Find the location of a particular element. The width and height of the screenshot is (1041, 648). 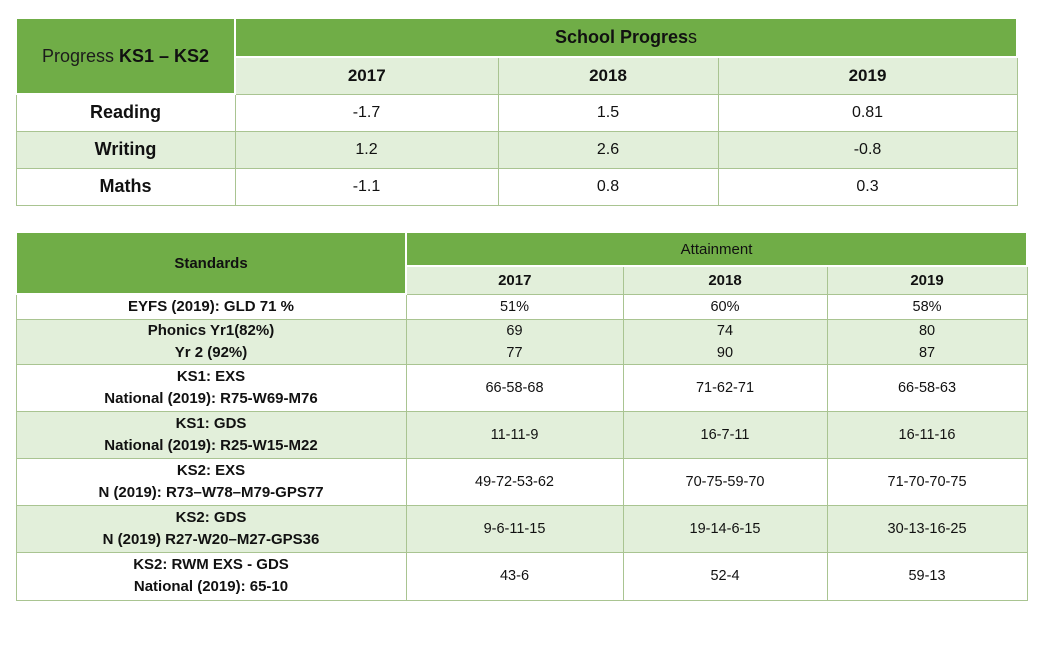

value-cell: -1.1 is located at coordinates (366, 186).